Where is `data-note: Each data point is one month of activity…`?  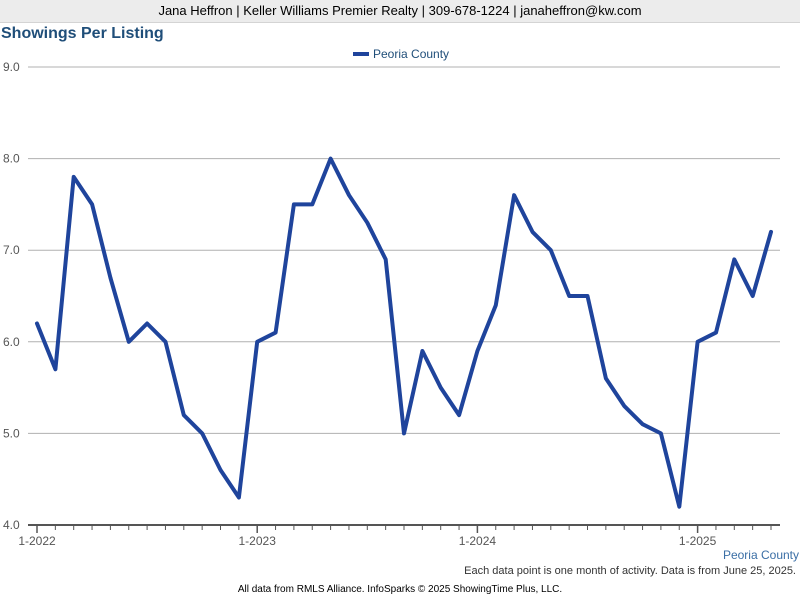 data-note: Each data point is one month of activity… is located at coordinates (630, 571).